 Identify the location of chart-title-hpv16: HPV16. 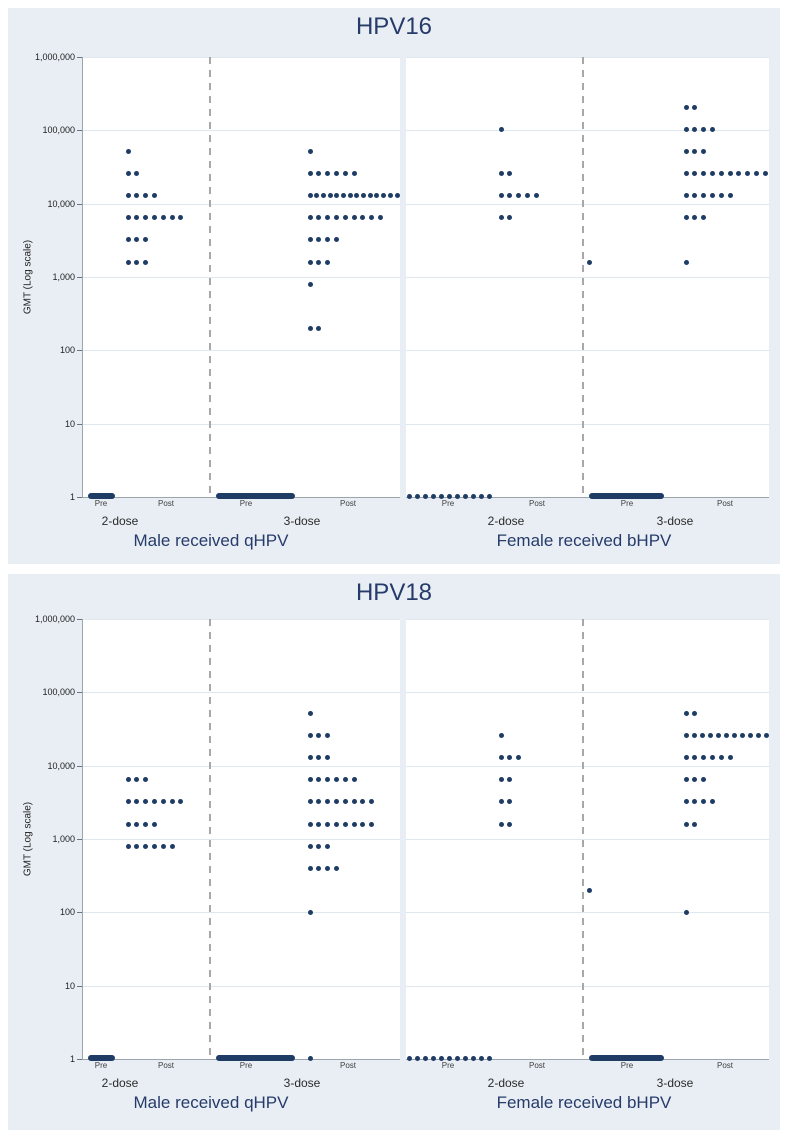
(394, 26).